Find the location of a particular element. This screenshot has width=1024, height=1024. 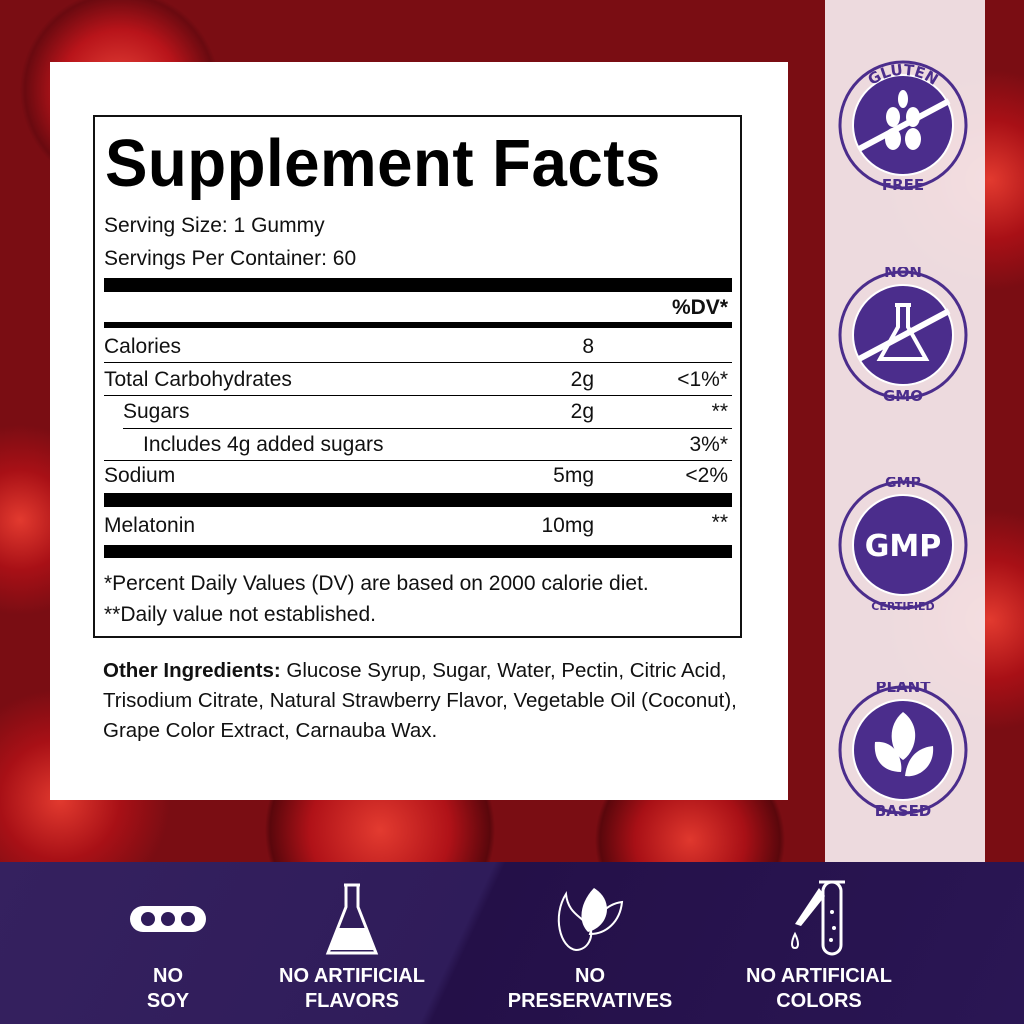

badge-top-text: NON is located at coordinates (903, 274).